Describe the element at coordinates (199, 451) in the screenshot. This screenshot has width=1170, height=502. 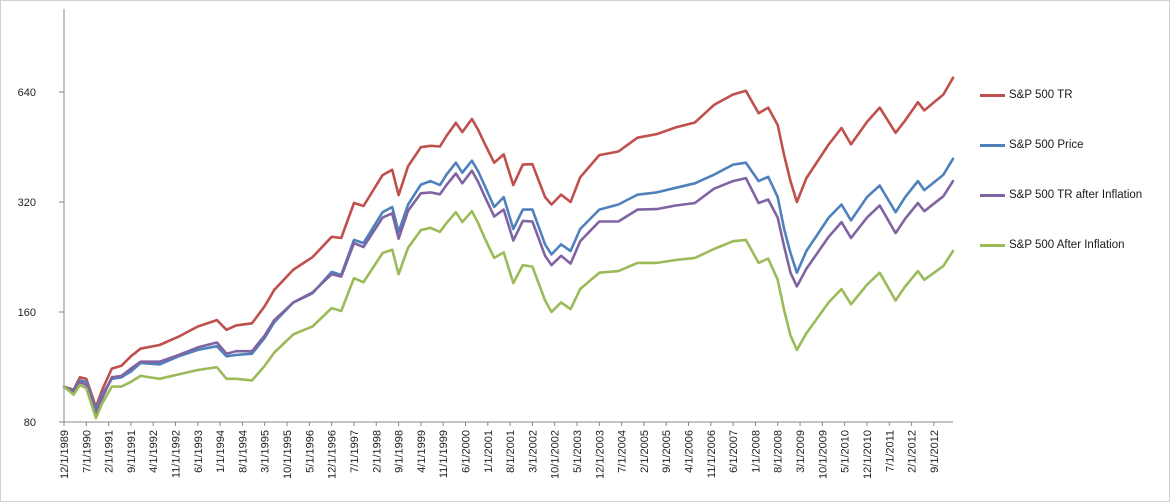
I see `x-tick-label: 6/1/1993` at that location.